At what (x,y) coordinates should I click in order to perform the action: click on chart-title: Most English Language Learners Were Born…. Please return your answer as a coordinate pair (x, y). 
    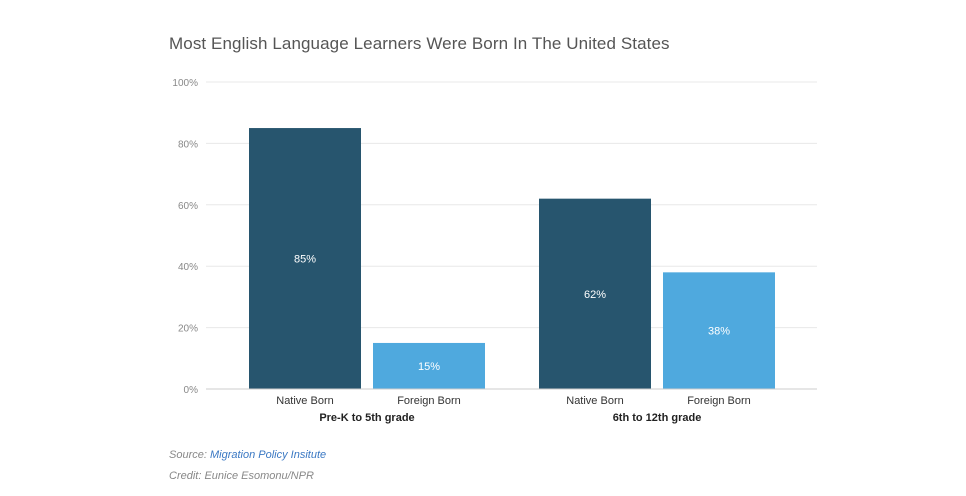
    Looking at the image, I should click on (419, 43).